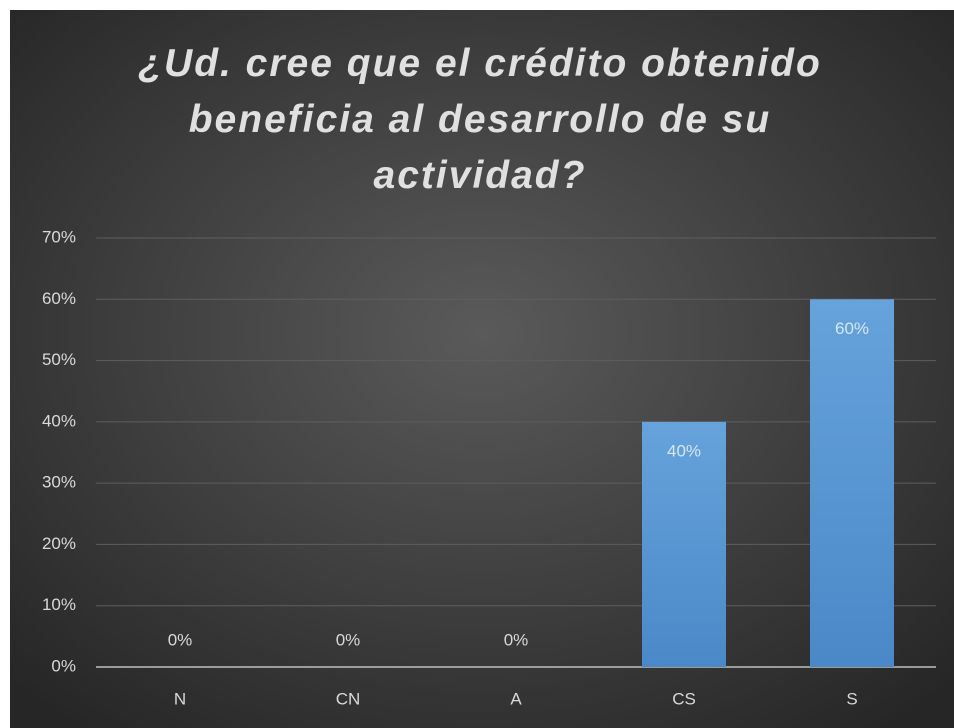 The height and width of the screenshot is (728, 954). I want to click on y-tick-label: 60%, so click(59, 298).